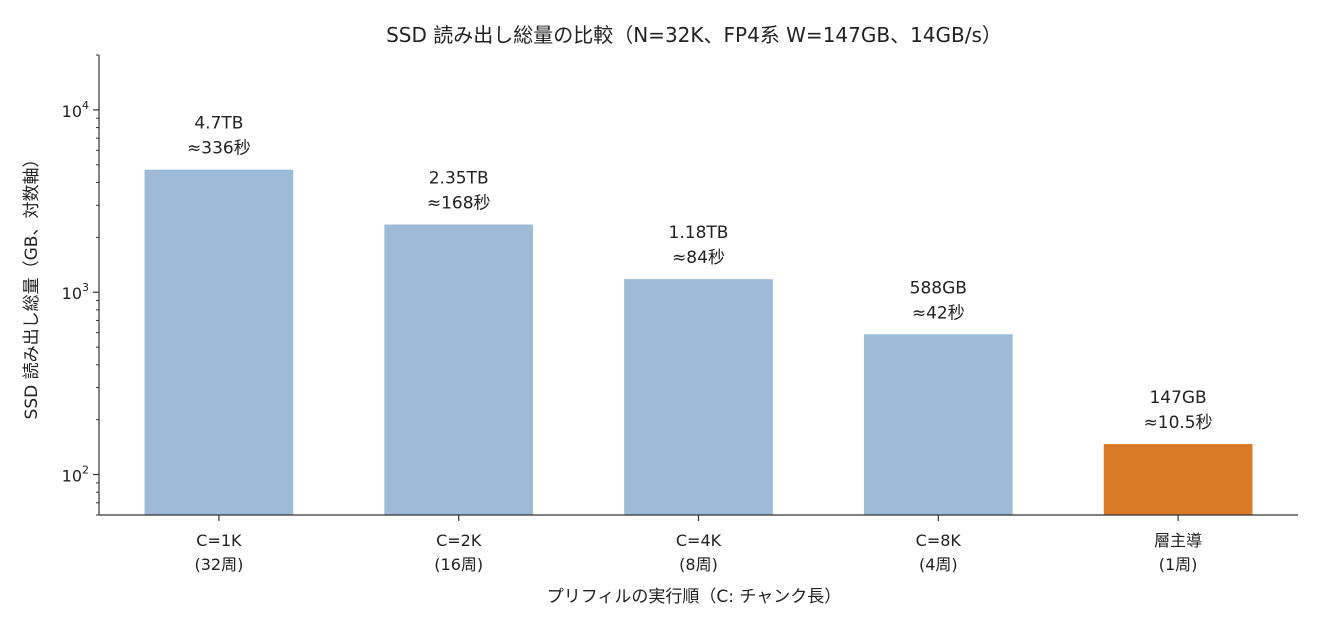 This screenshot has height=630, width=1320. Describe the element at coordinates (32, 285) in the screenshot. I see `y-axis-label: SSD 読み出し総量（GB、対数軸）` at that location.